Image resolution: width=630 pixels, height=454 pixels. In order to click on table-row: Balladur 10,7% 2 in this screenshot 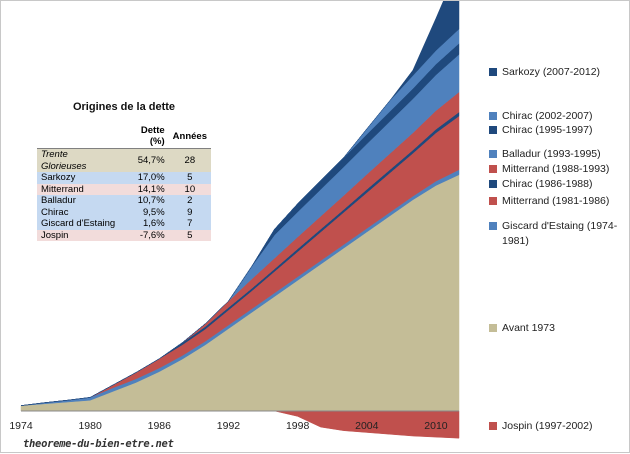, I will do `click(124, 201)`.